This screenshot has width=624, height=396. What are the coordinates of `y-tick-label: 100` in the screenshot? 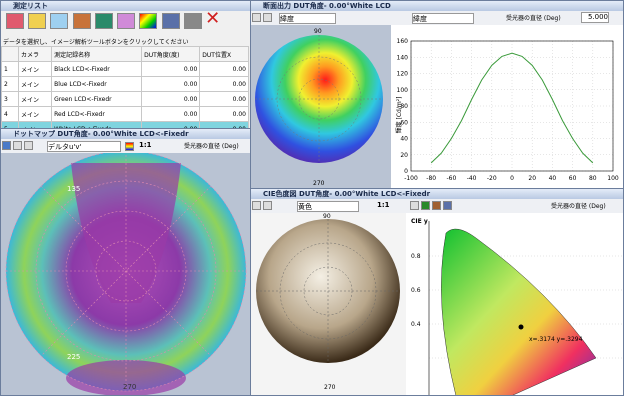 It's located at (403, 90).